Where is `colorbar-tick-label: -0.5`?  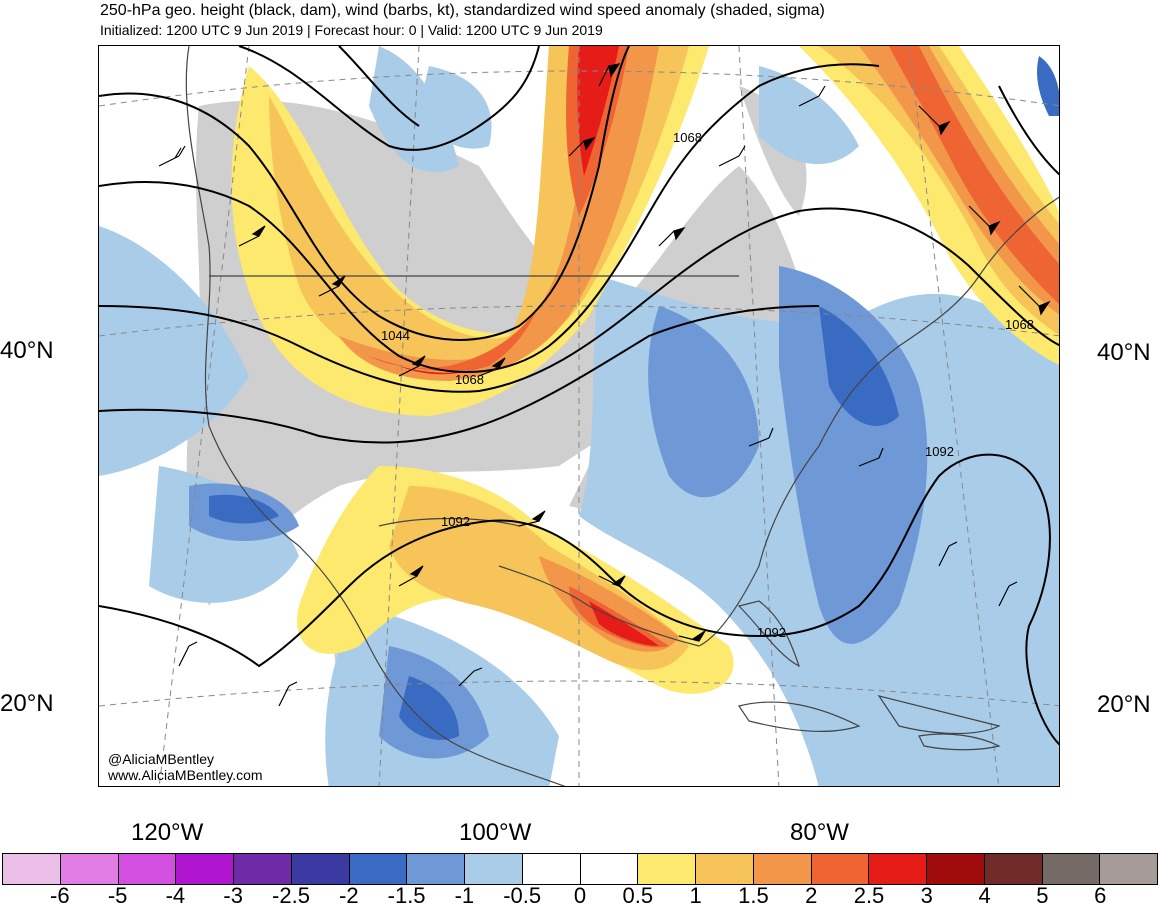 colorbar-tick-label: -0.5 is located at coordinates (522, 895).